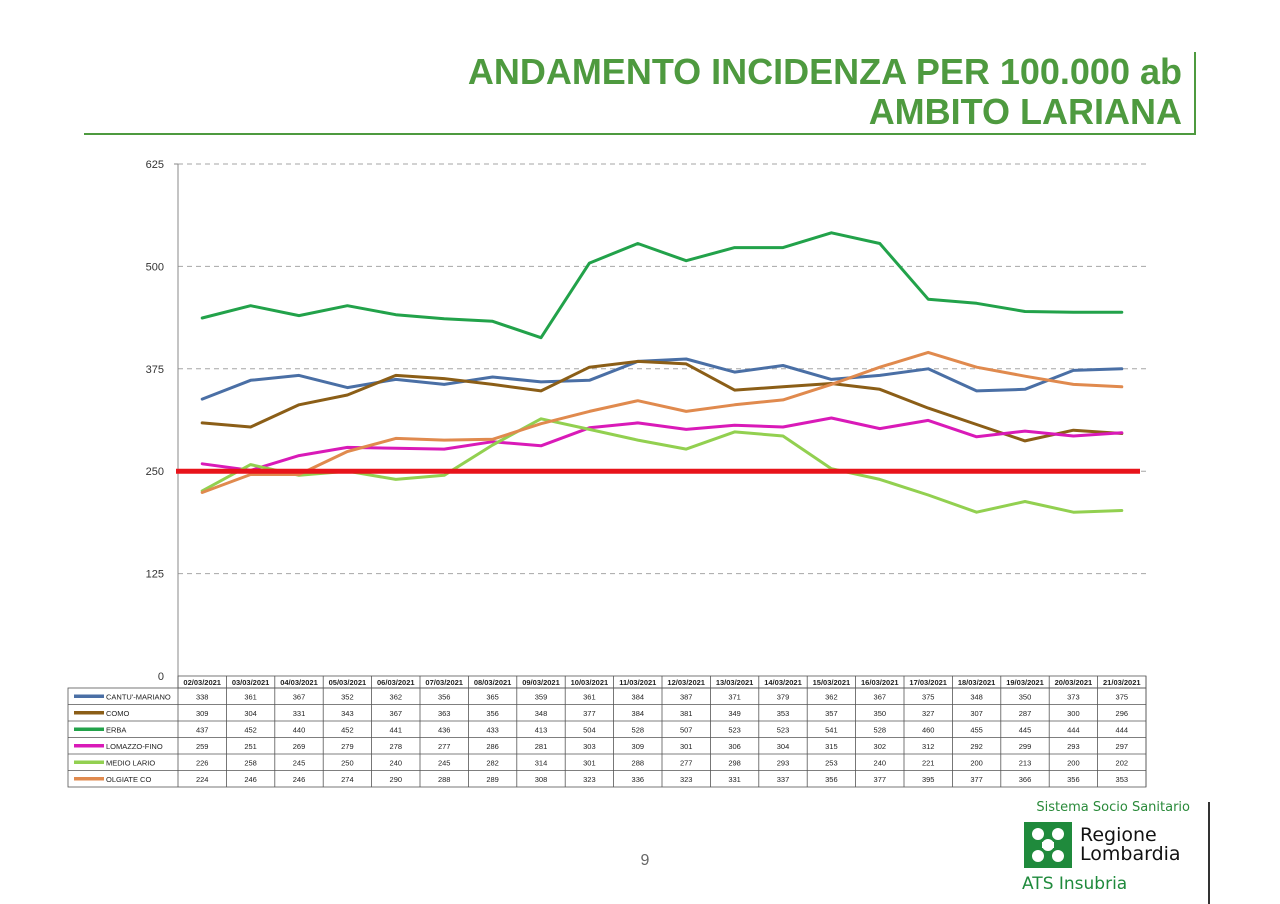 The height and width of the screenshot is (904, 1280). I want to click on data-label: 381, so click(686, 713).